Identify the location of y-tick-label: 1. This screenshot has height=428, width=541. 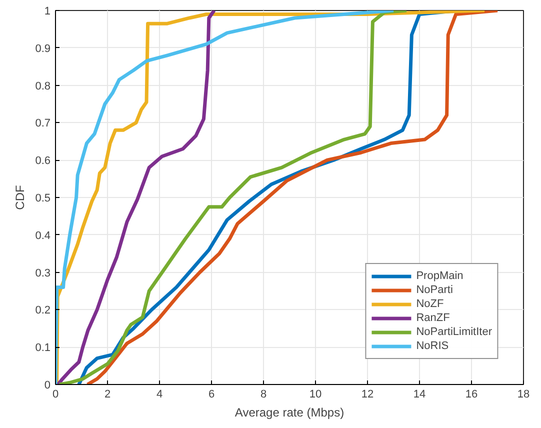
(47, 12).